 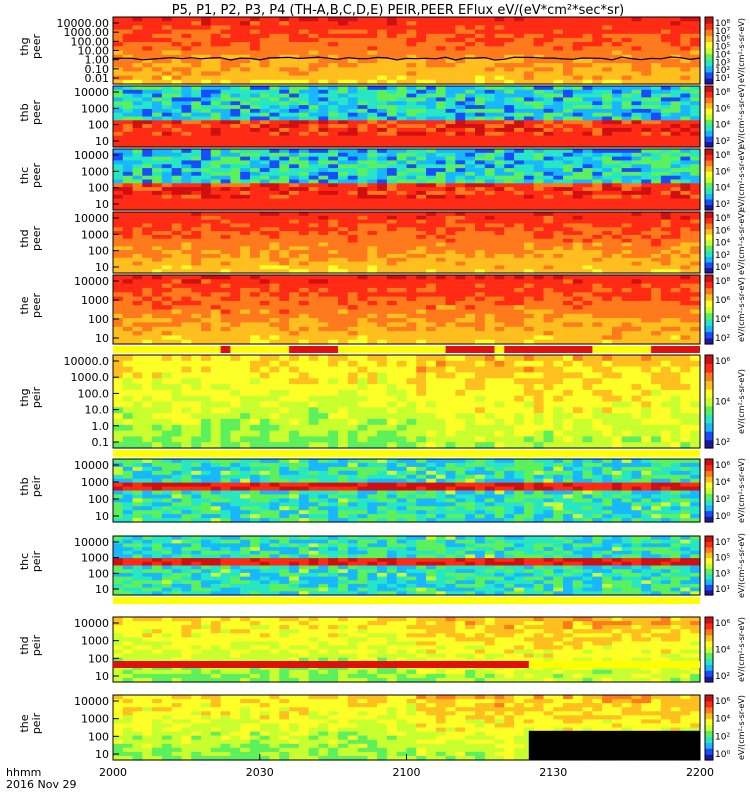 What do you see at coordinates (722, 71) in the screenshot?
I see `colorbar-tick-label: 10²` at bounding box center [722, 71].